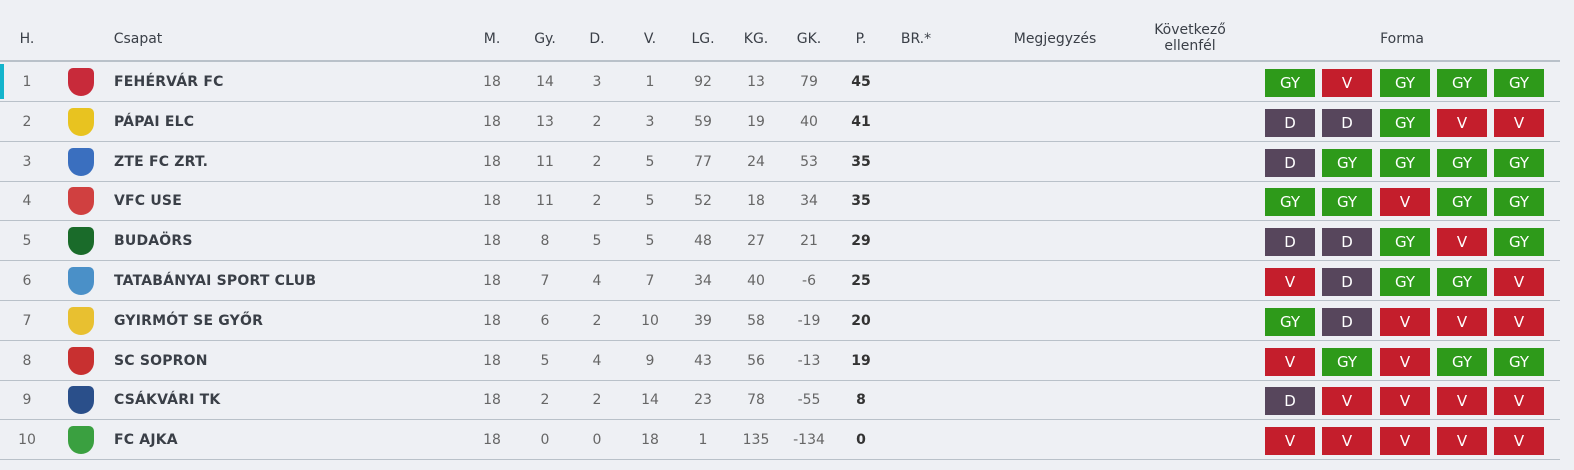 The image size is (1574, 470). Describe the element at coordinates (809, 400) in the screenshot. I see `goal-diff: -55` at that location.